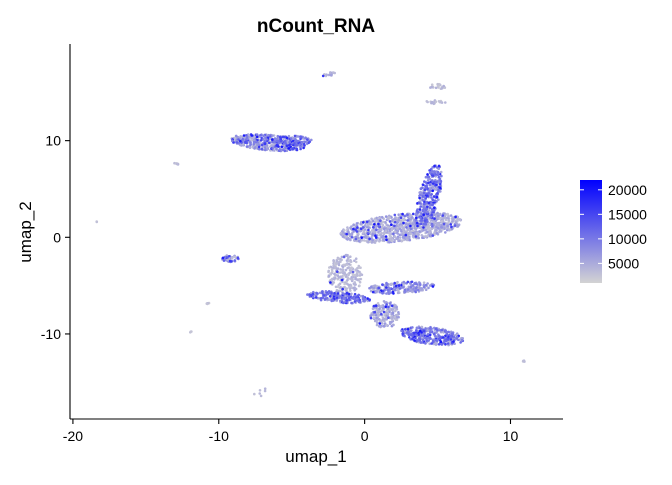  Describe the element at coordinates (511, 436) in the screenshot. I see `x-tick-label: 10` at that location.